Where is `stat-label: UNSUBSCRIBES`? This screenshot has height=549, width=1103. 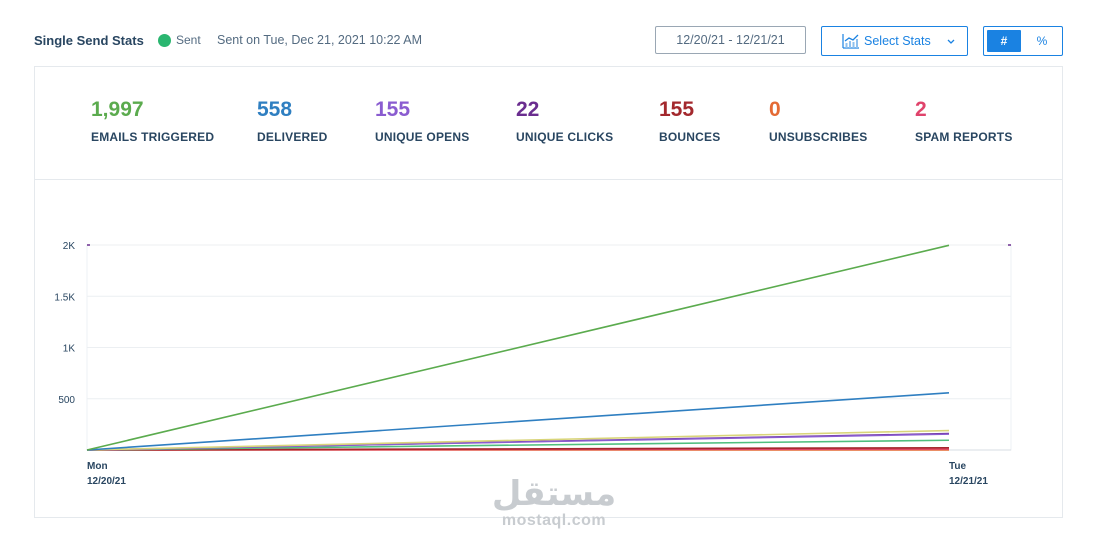
stat-label: UNSUBSCRIBES is located at coordinates (818, 137).